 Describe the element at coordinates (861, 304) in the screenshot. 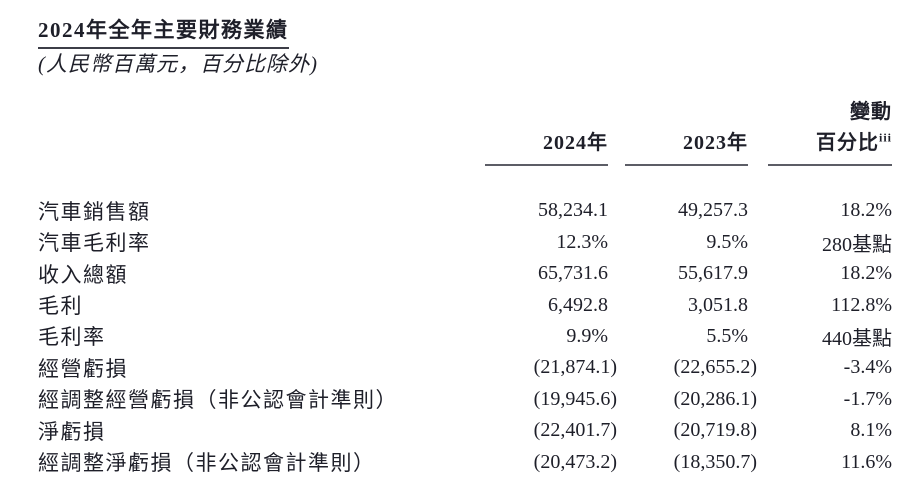

I see `value-change: 112.8%` at that location.